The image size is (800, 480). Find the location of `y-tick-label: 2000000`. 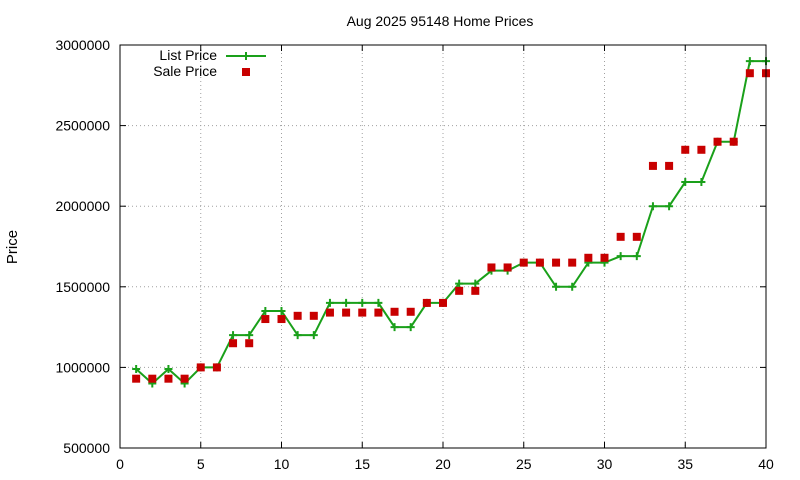

y-tick-label: 2000000 is located at coordinates (82, 206).